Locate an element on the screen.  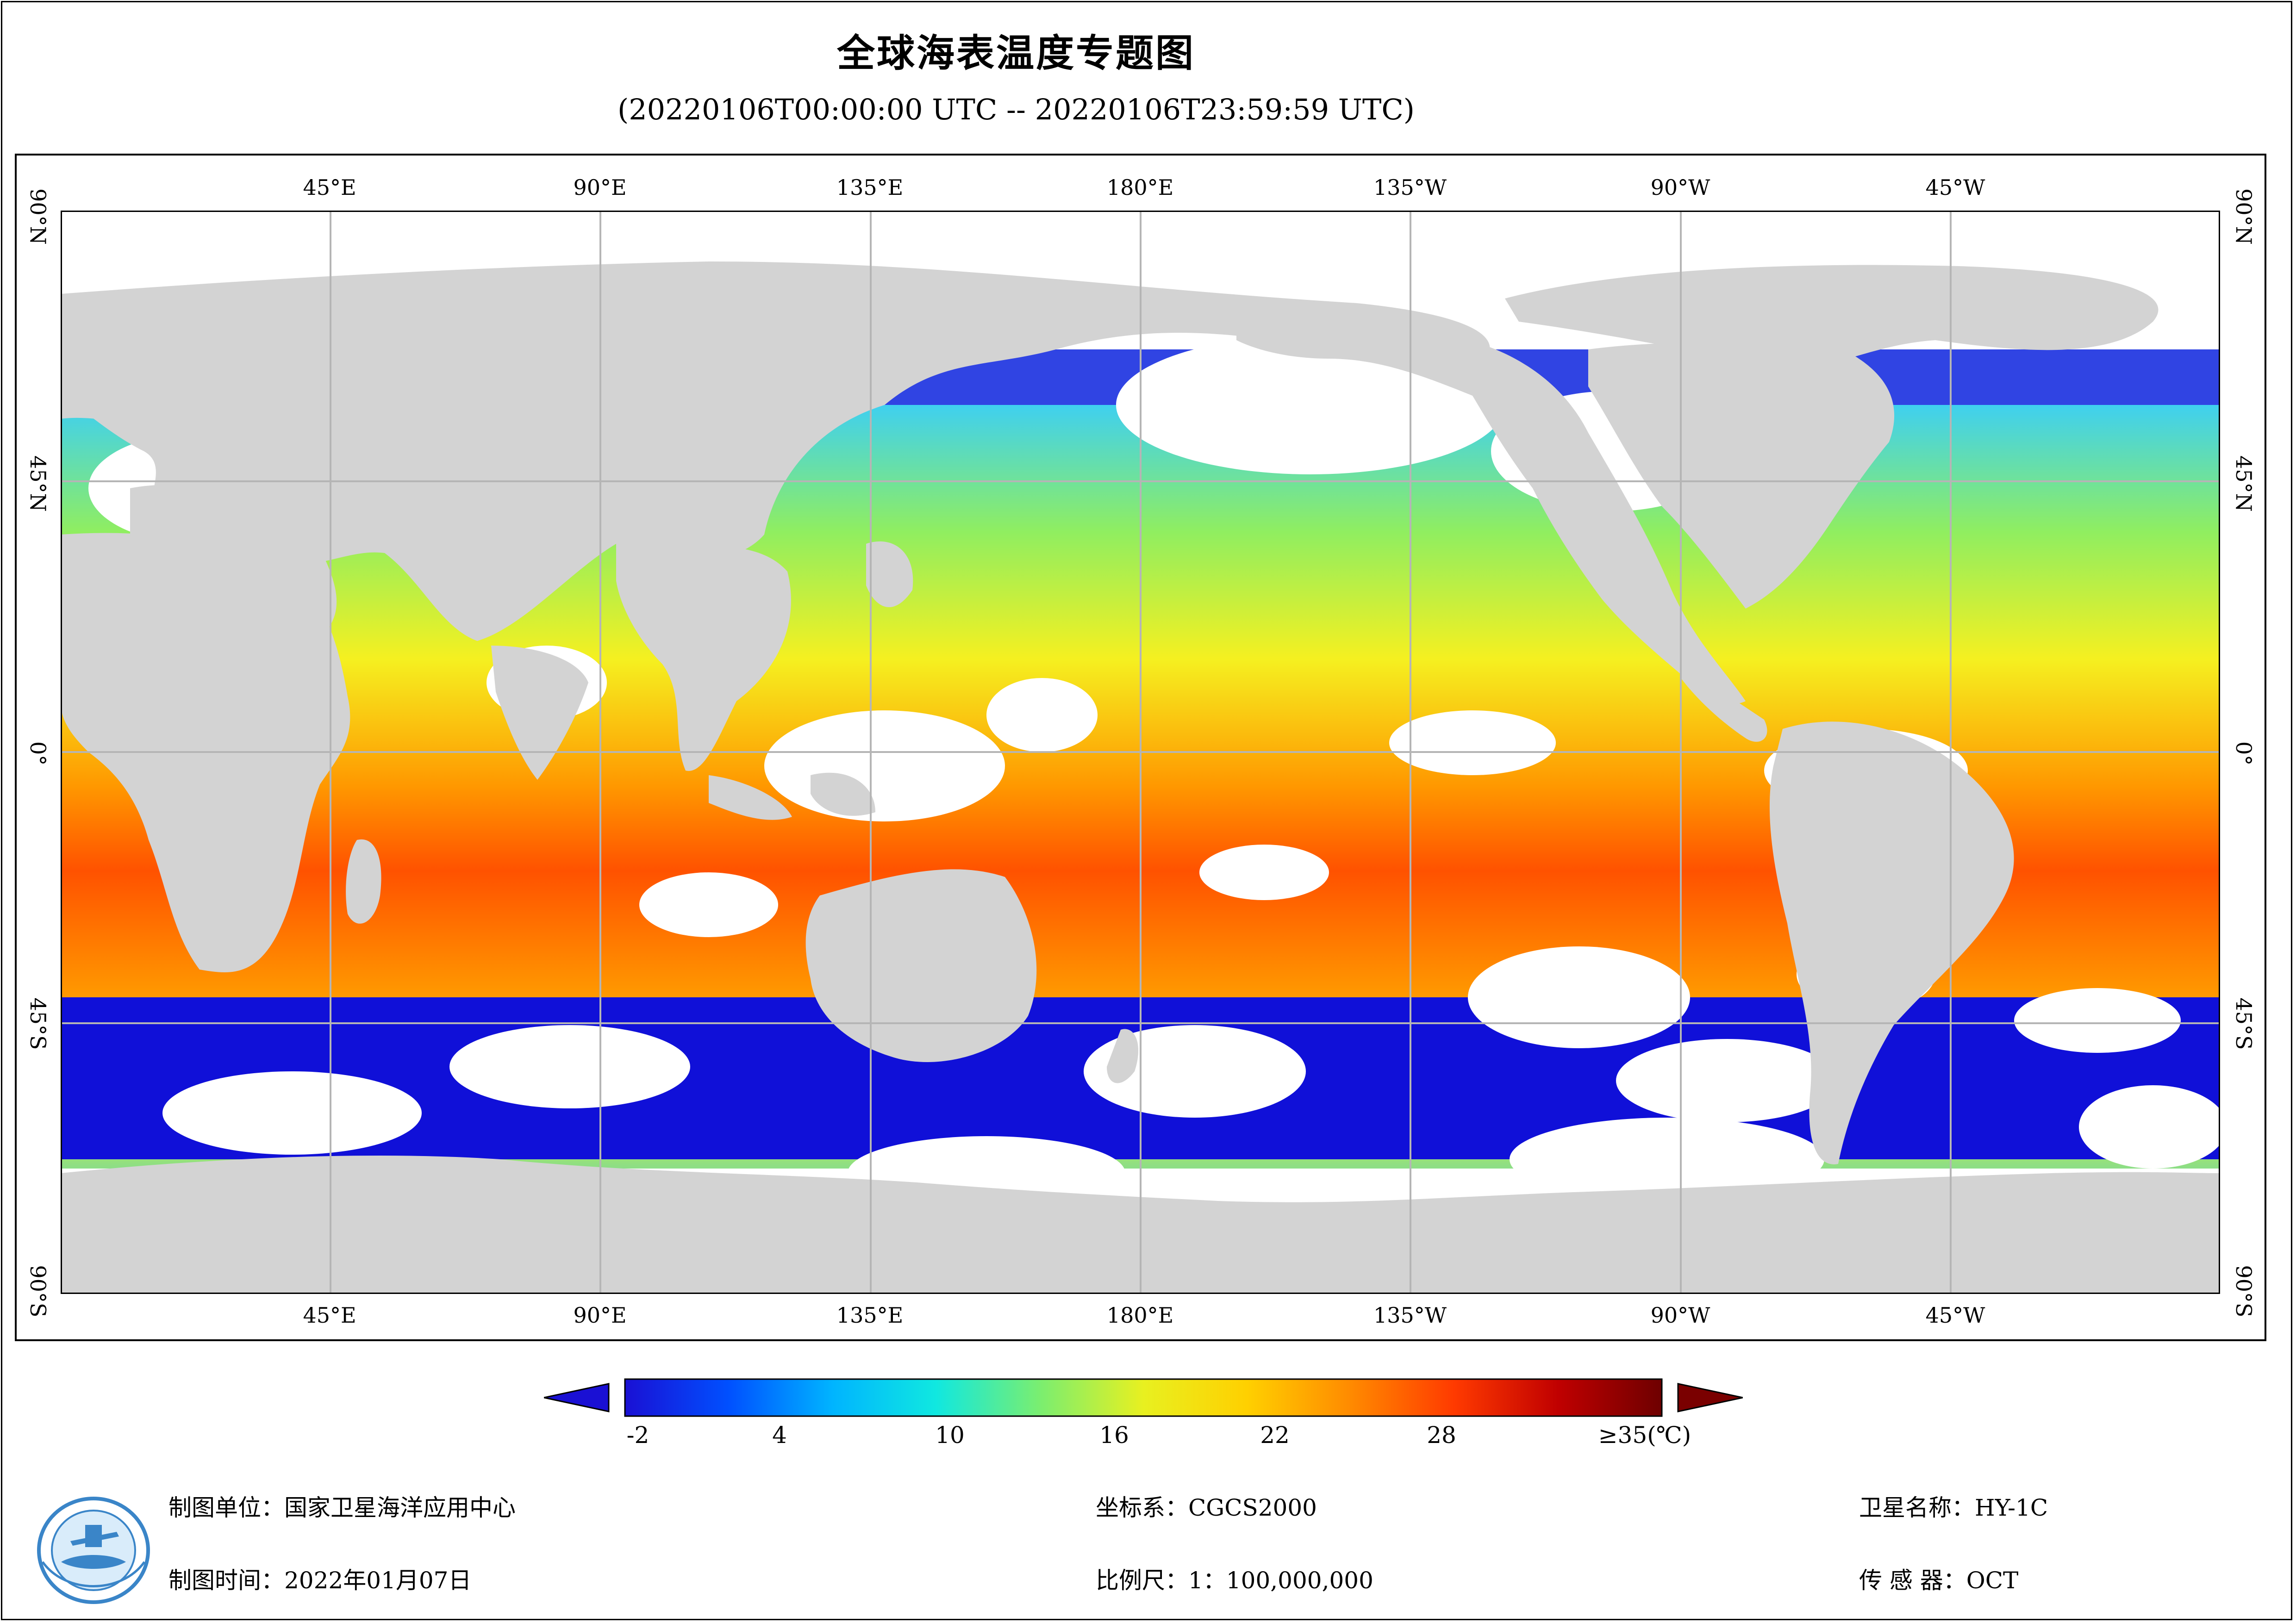
lon-label-top-45e: 45°E is located at coordinates (329, 187).